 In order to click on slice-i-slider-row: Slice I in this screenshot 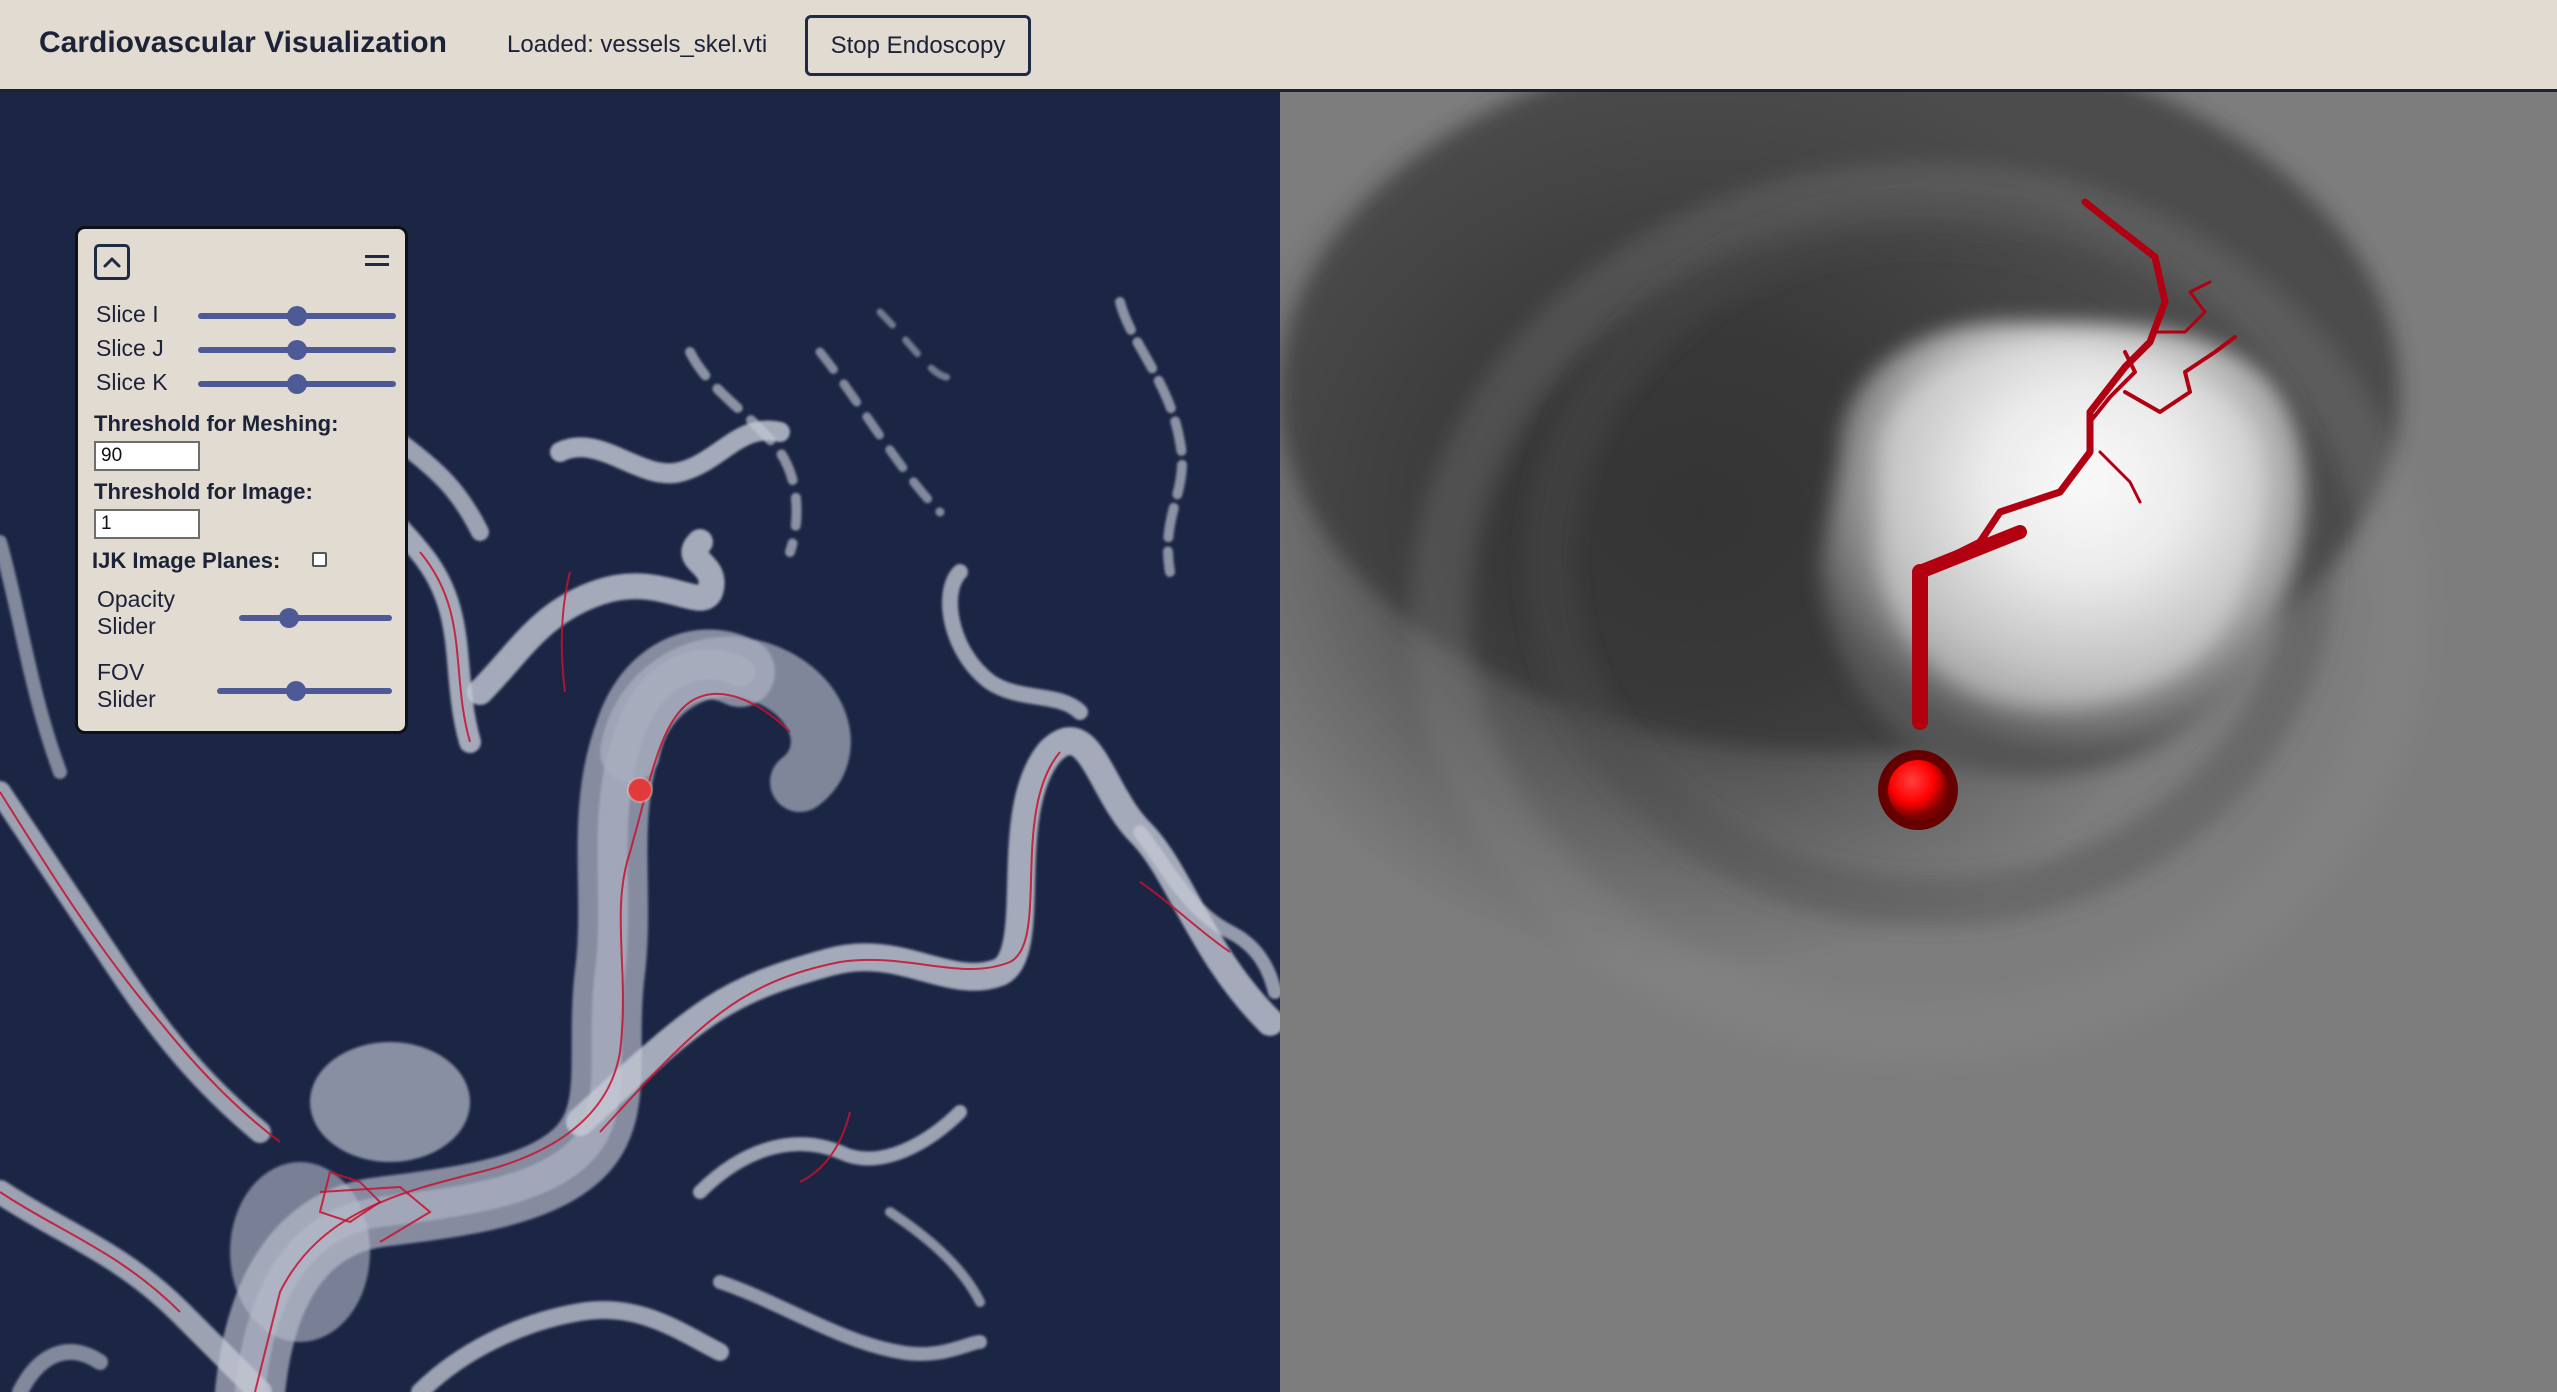, I will do `click(246, 316)`.